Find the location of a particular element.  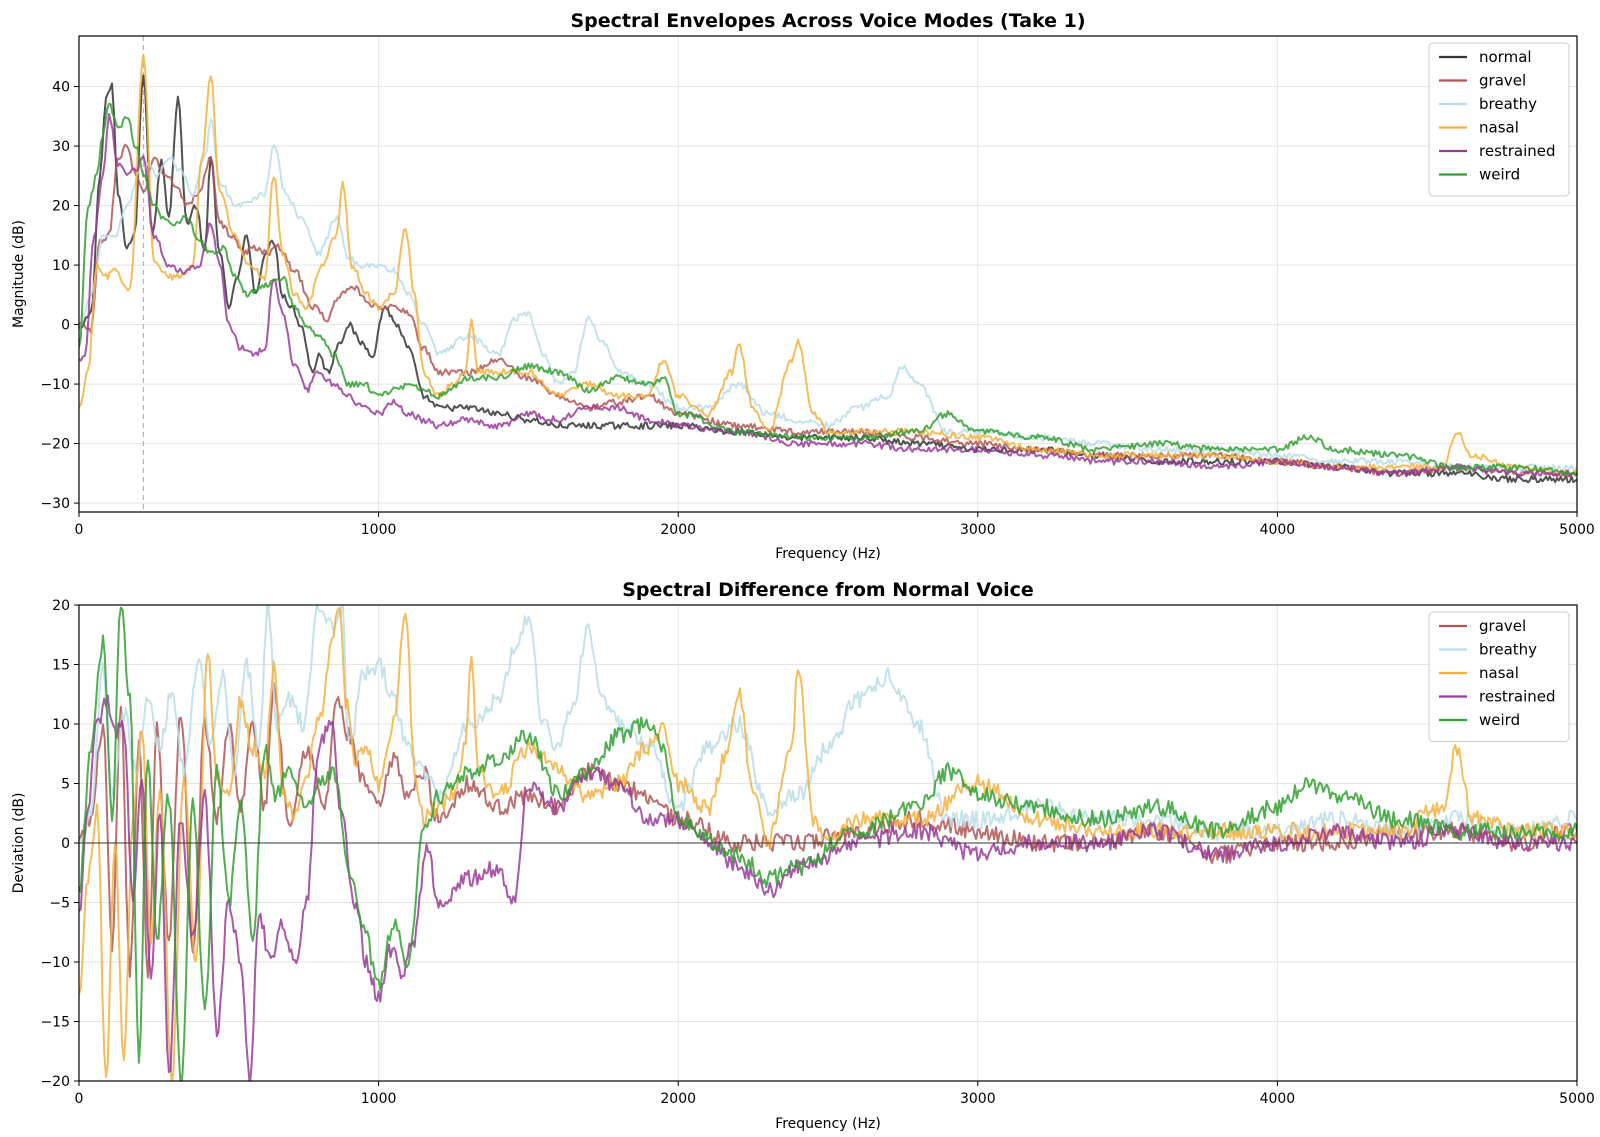

panel-2-legend: gravel breathy nasal restrained weird is located at coordinates (1499, 676).